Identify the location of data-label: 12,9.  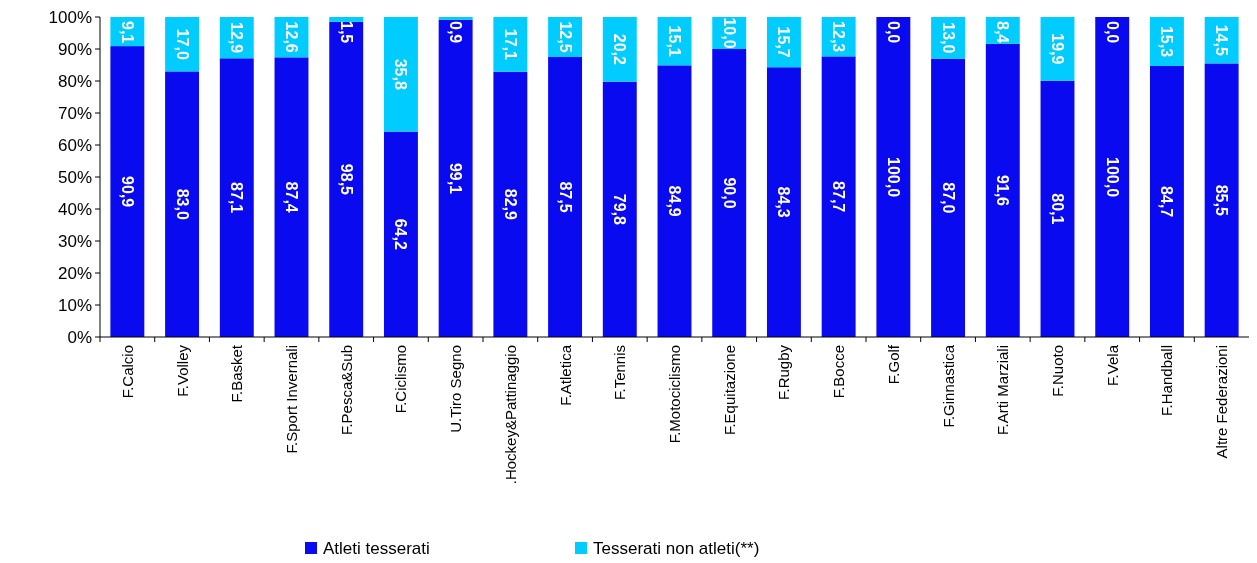
(237, 38).